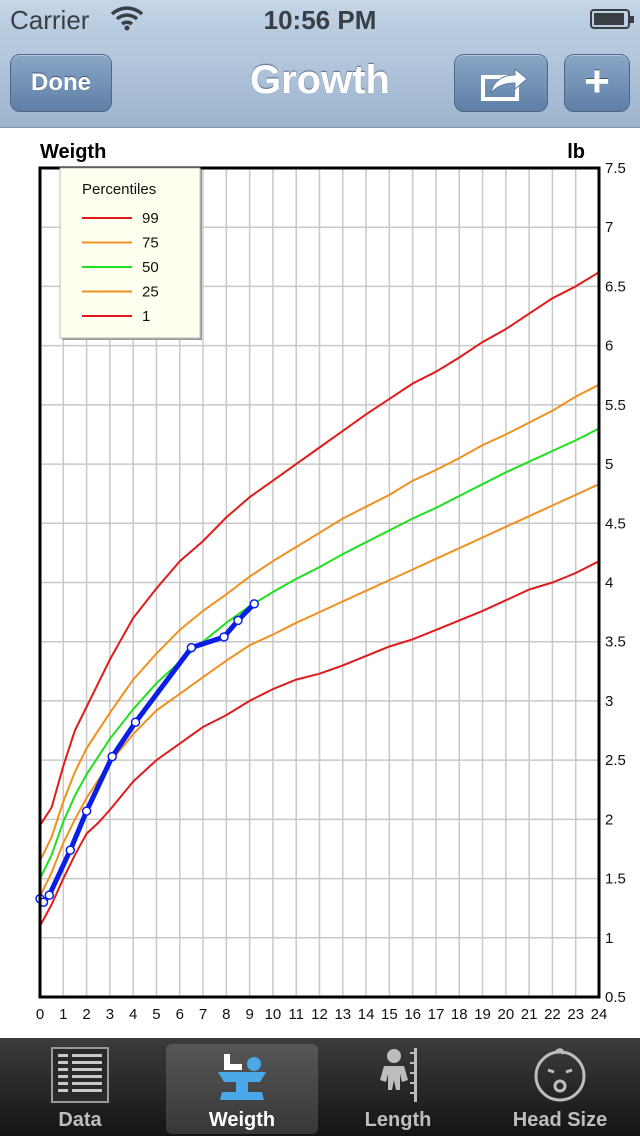 The image size is (640, 1136). I want to click on carrier-label: Carrier, so click(50, 20).